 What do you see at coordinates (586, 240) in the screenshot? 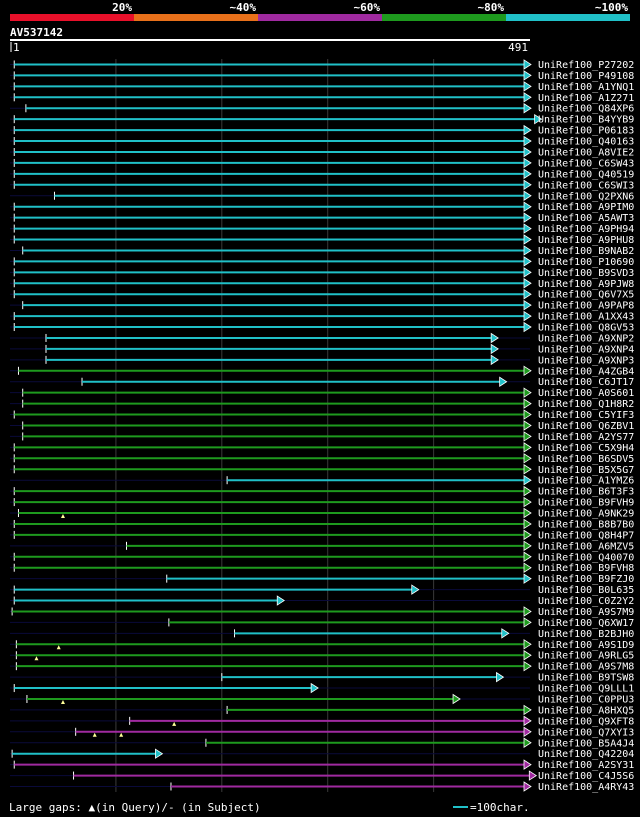
I see `hit-label: UniRef100_A9PHU8` at bounding box center [586, 240].